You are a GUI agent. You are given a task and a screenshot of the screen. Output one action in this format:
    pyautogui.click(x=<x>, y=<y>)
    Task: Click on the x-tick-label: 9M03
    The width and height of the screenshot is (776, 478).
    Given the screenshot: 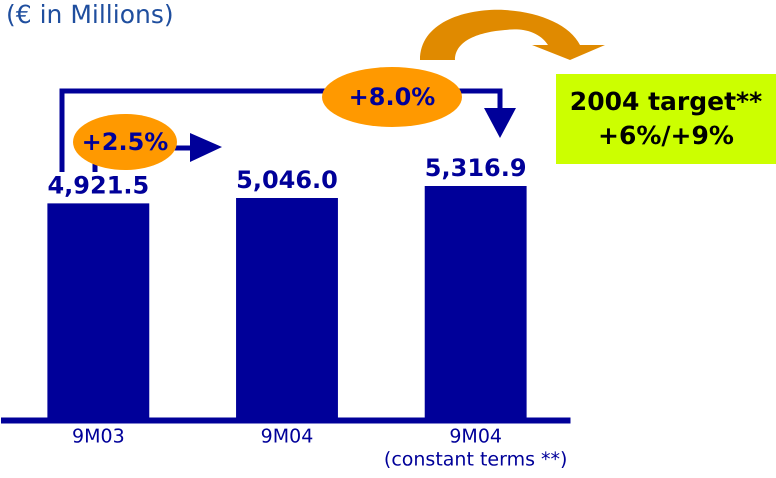 What is the action you would take?
    pyautogui.click(x=98, y=437)
    